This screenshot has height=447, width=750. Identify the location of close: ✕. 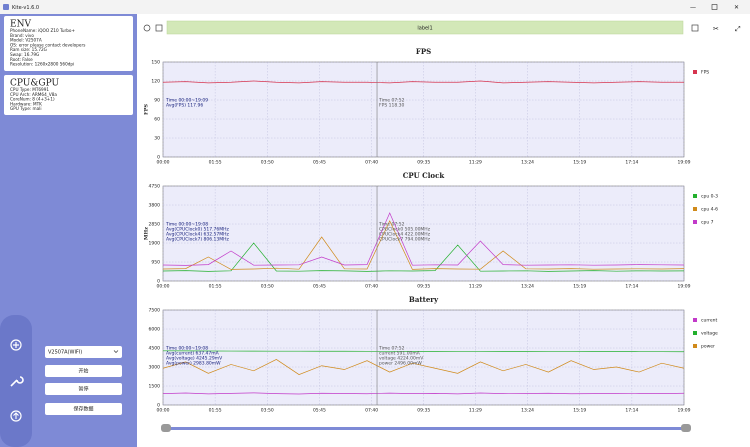
(736, 7).